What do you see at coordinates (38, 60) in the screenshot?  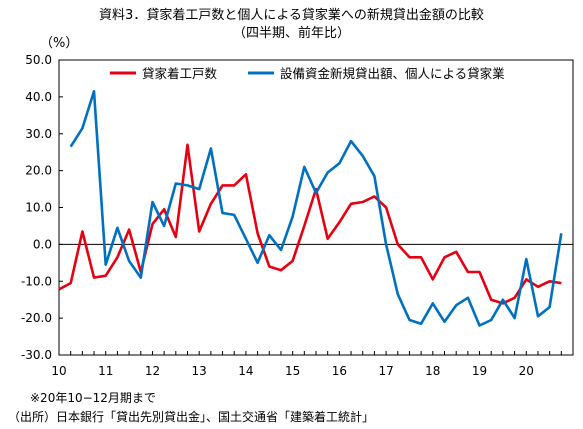 I see `y-tick-label: 50.0` at bounding box center [38, 60].